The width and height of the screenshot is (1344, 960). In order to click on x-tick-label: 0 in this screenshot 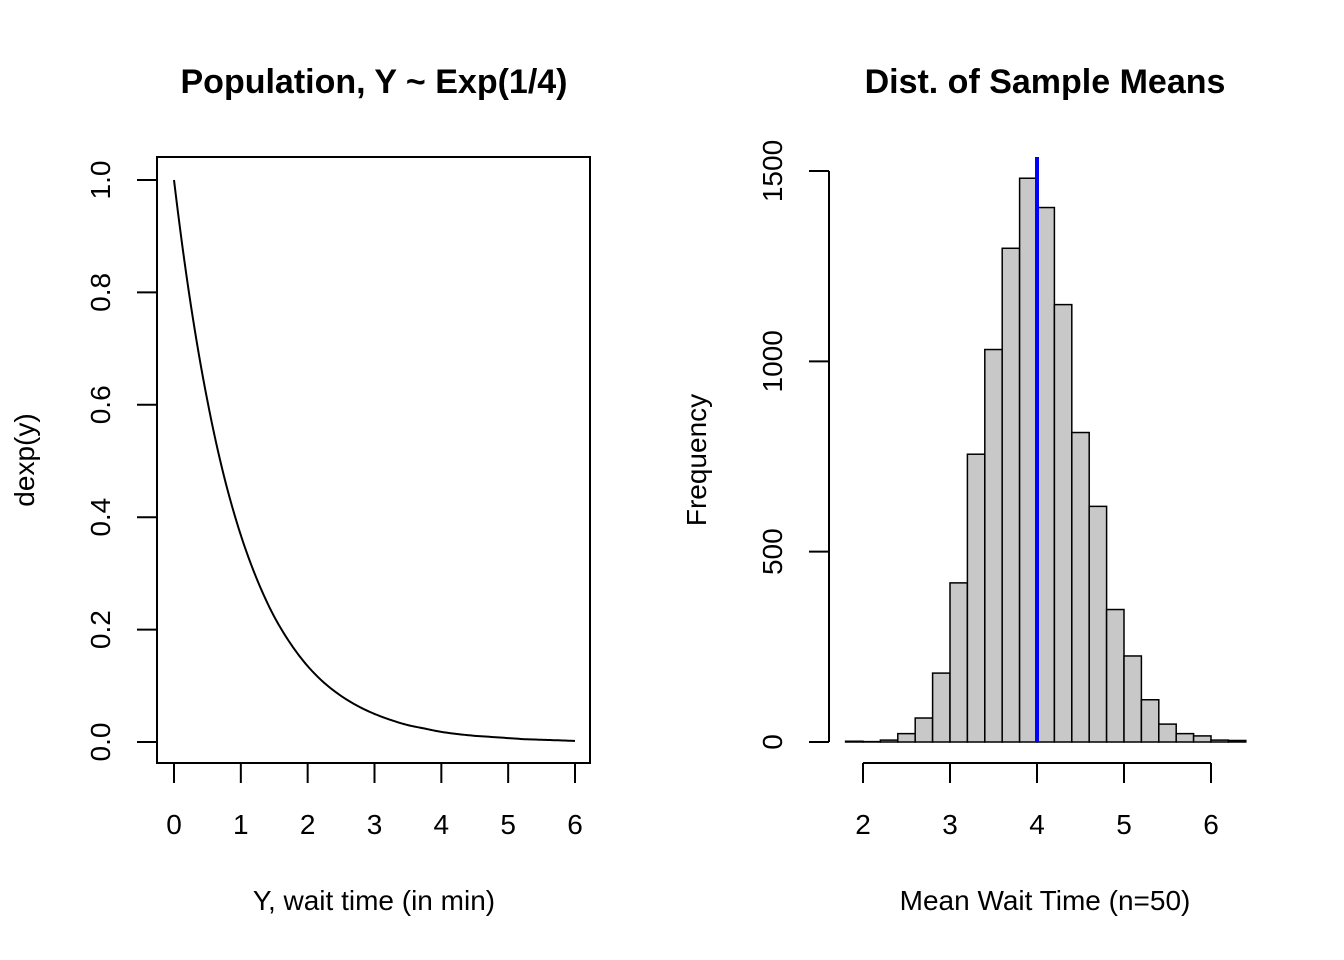, I will do `click(174, 824)`.